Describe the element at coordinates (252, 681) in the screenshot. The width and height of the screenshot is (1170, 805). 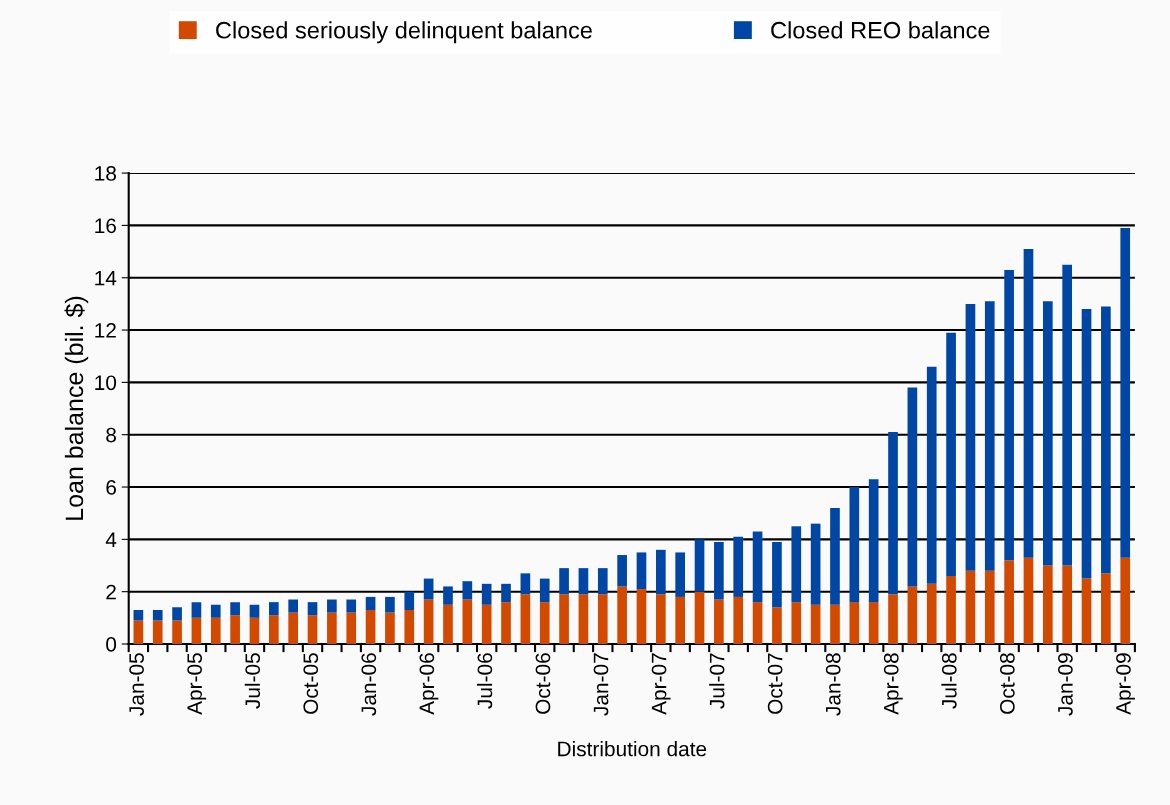
I see `x-tick-label: Jul-05` at that location.